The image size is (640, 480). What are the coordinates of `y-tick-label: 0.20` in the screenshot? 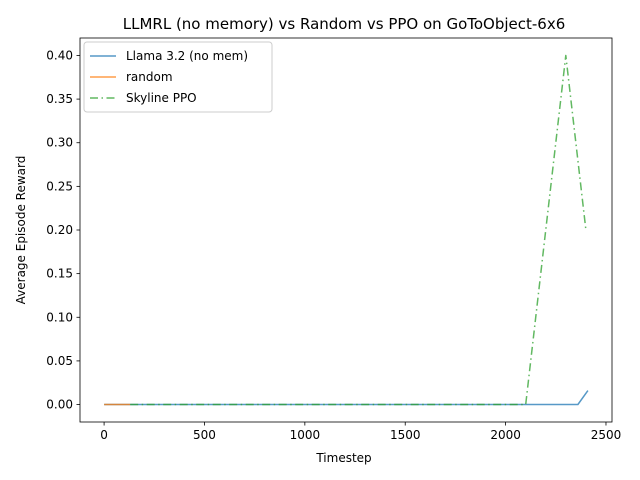 It's located at (59, 230).